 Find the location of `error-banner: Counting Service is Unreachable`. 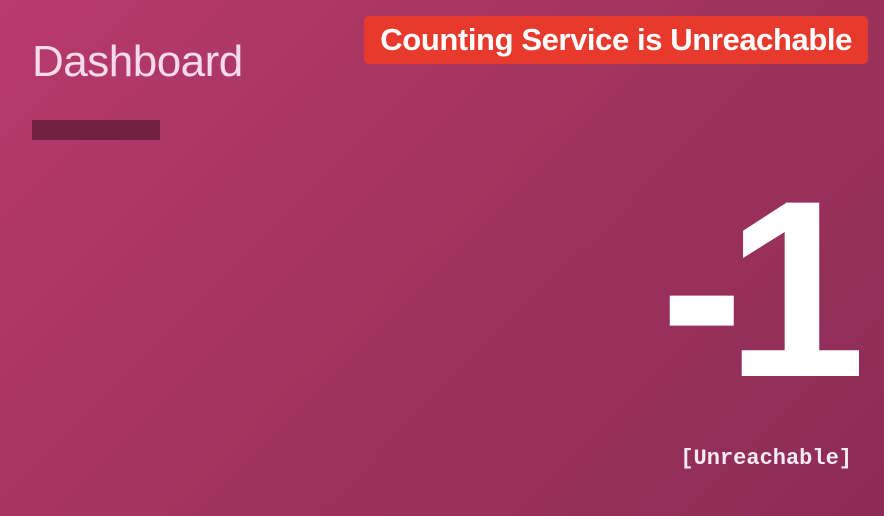

error-banner: Counting Service is Unreachable is located at coordinates (616, 40).